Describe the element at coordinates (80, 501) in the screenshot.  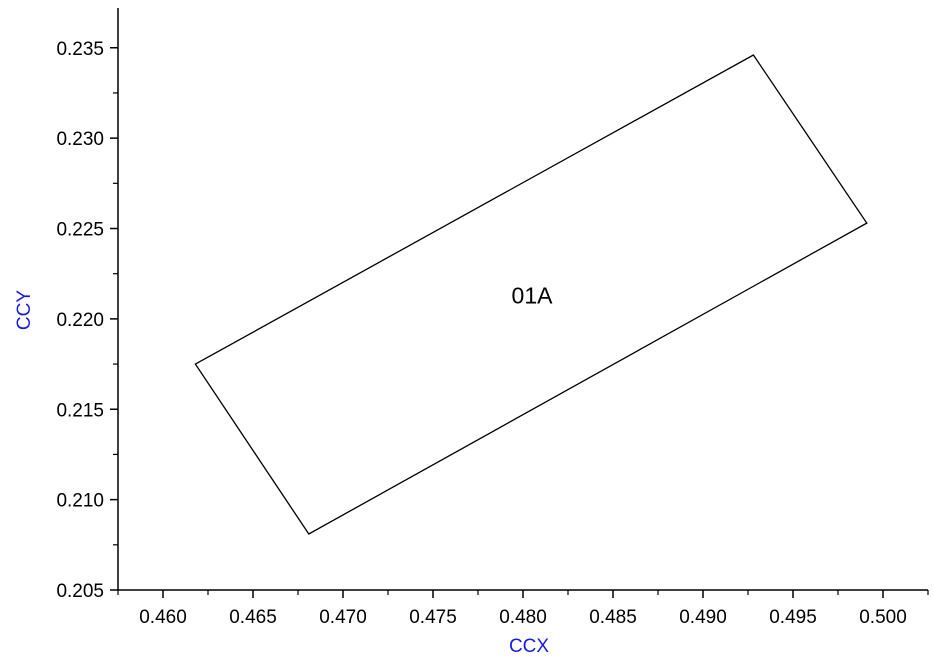
I see `y-tick-label: 0.210` at that location.